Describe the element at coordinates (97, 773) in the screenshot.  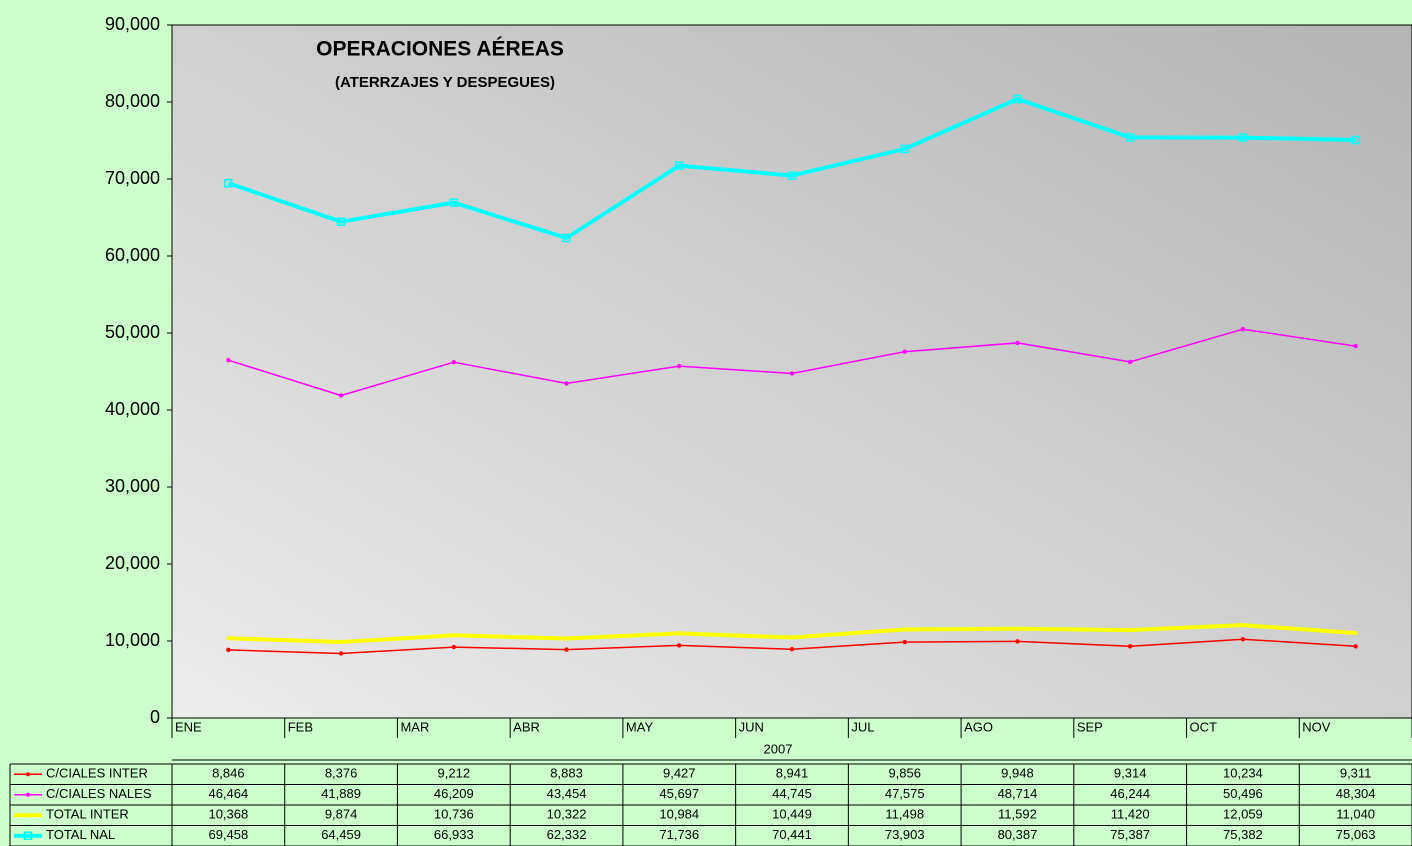
I see `legend-label: C/CIALES INTER` at that location.